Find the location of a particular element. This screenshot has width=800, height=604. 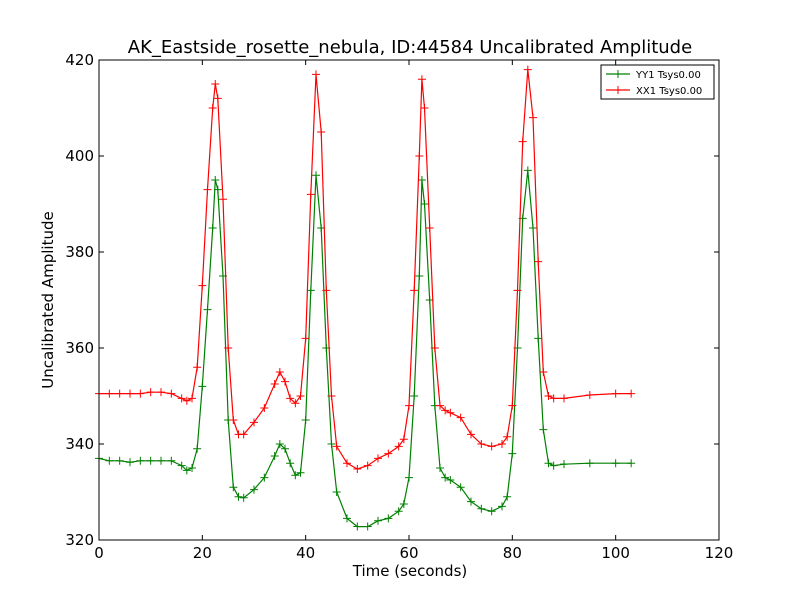

legend-label: YY1 Tsys0.00 is located at coordinates (668, 75).